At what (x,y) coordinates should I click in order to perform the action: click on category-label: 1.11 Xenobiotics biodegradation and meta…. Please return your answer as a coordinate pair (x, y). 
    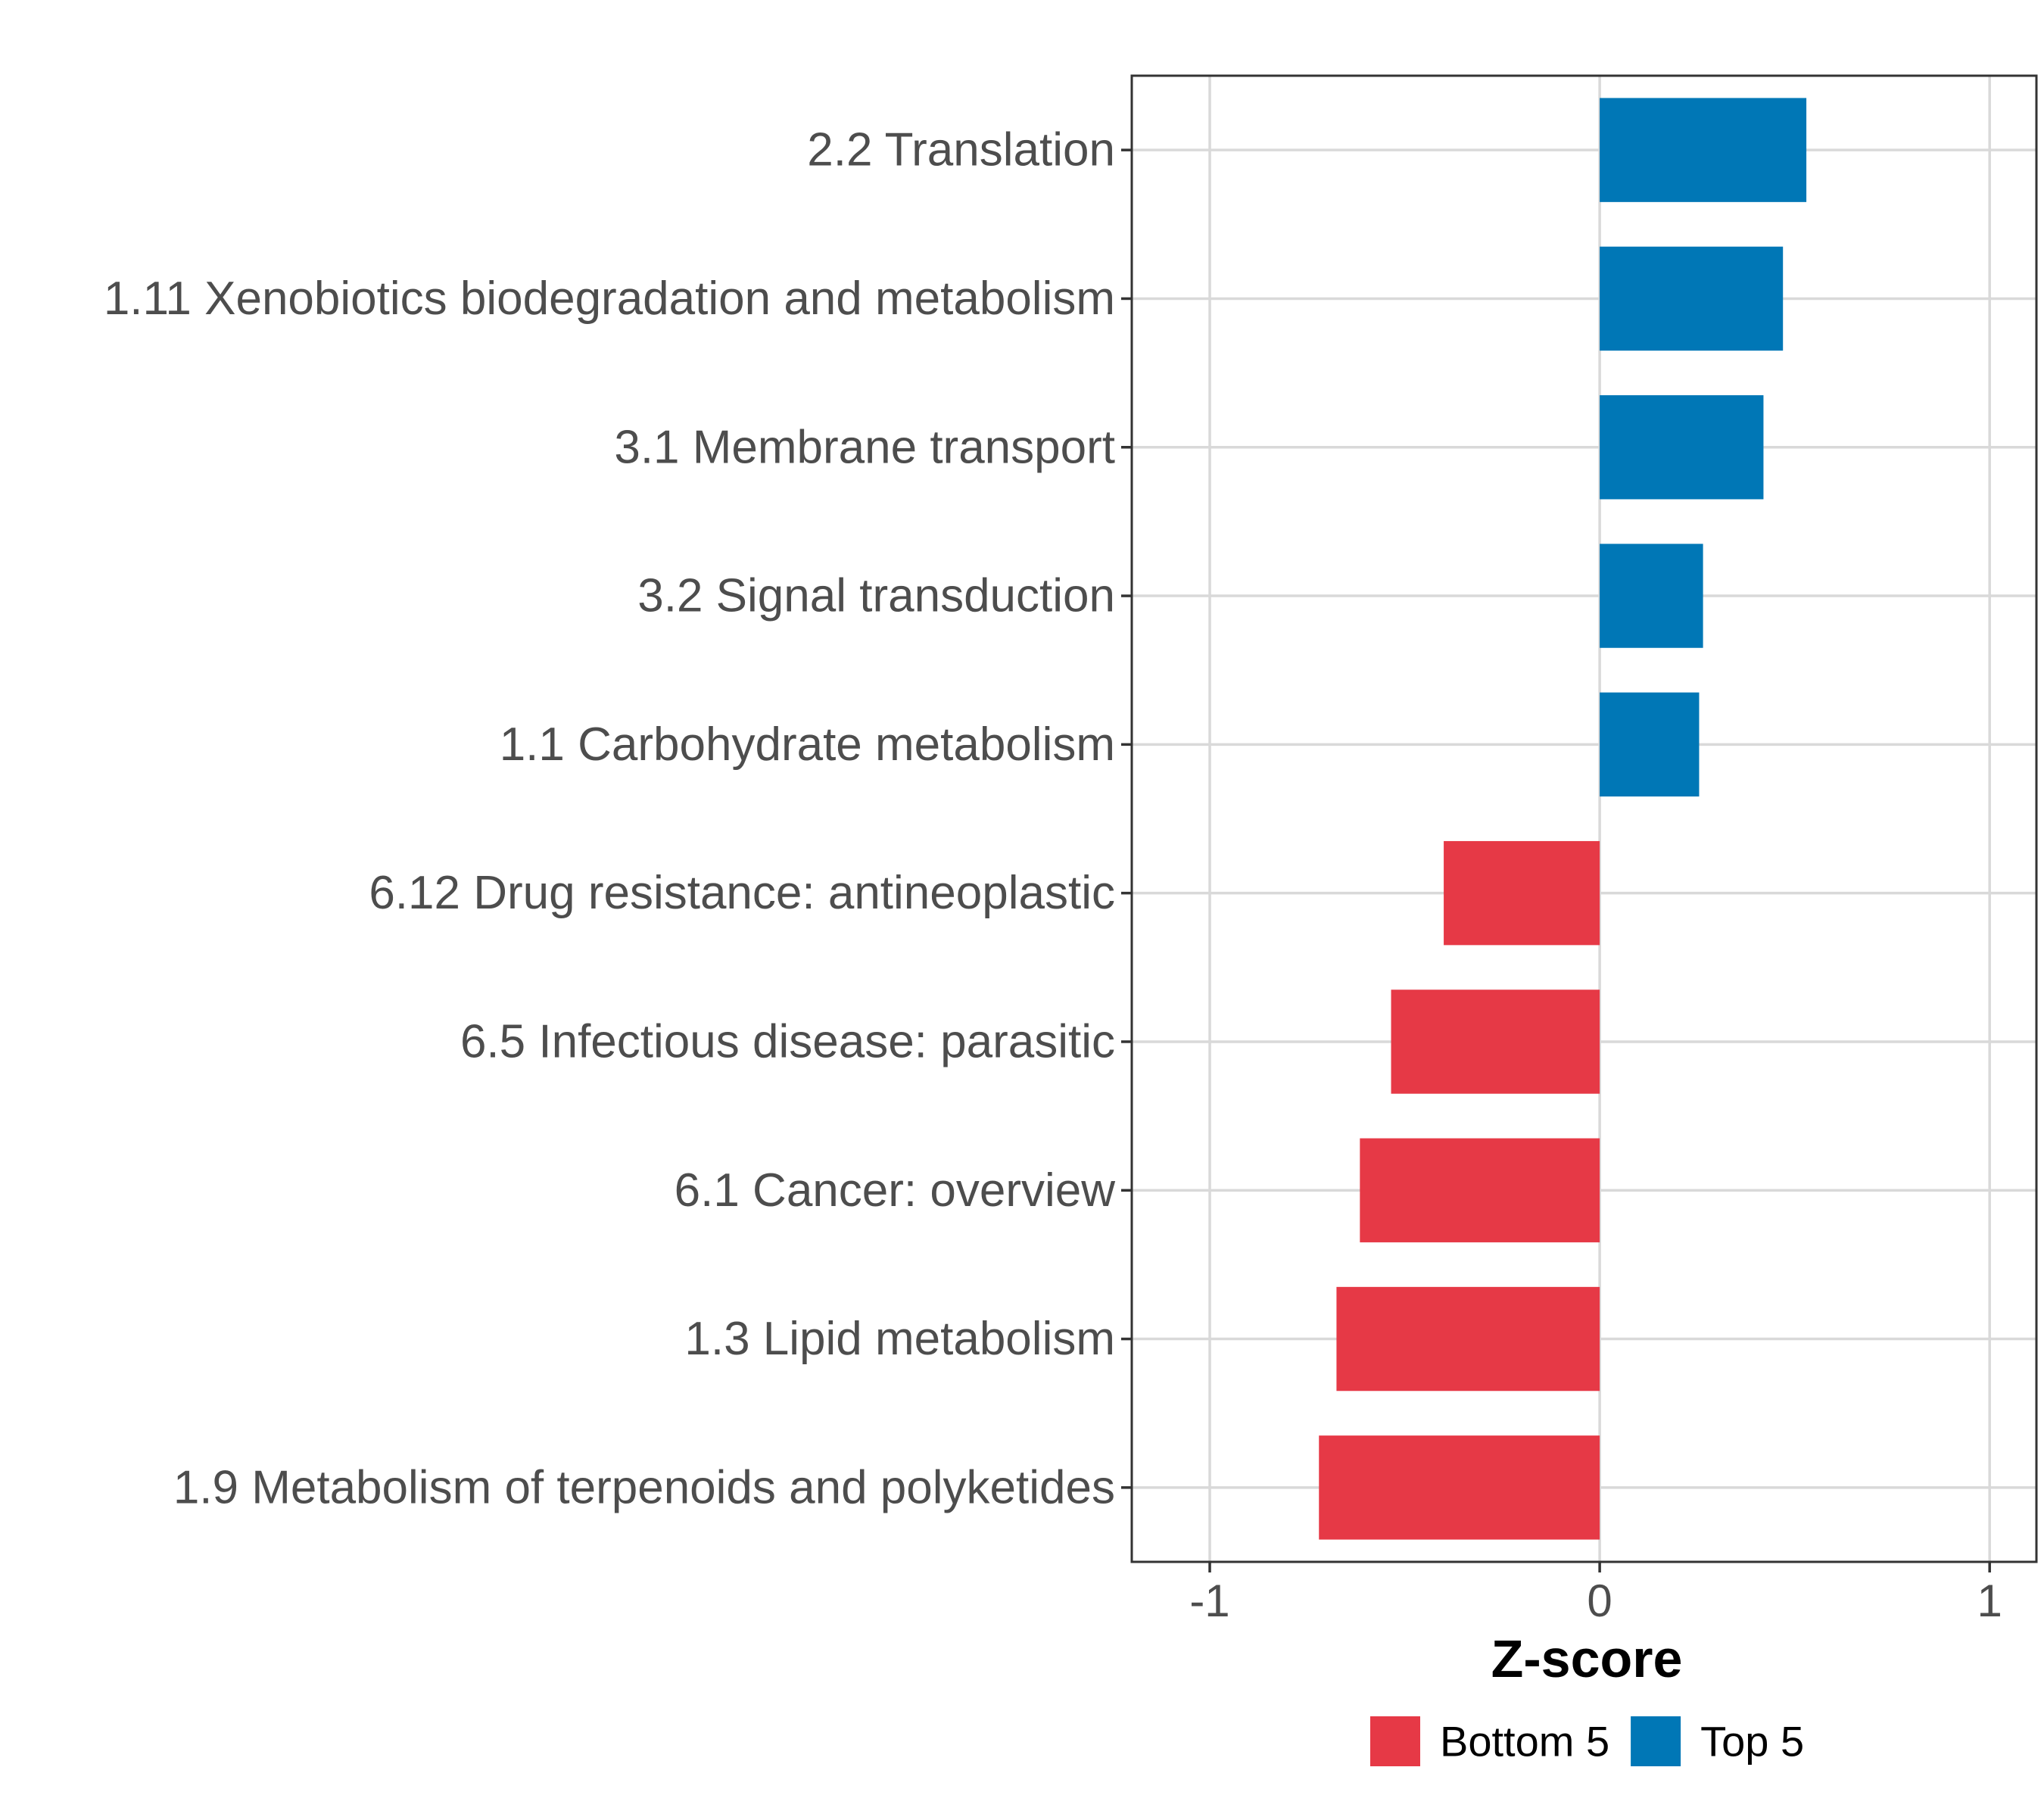
    Looking at the image, I should click on (609, 299).